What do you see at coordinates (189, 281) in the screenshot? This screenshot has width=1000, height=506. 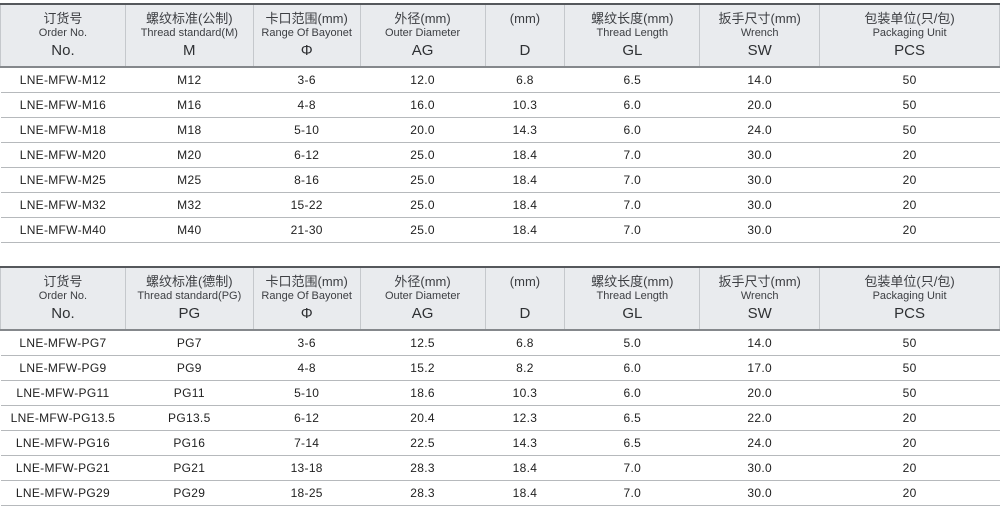 I see `col-header-zh: 螺纹标准(德制)` at bounding box center [189, 281].